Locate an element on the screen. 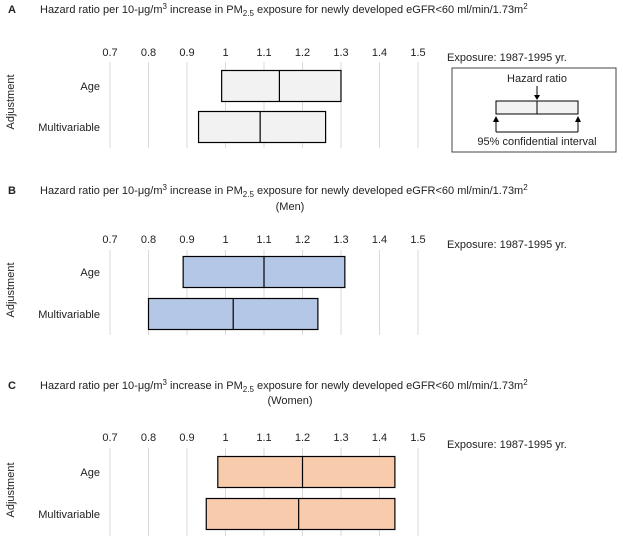 This screenshot has height=538, width=623. panel-letter: C is located at coordinates (12, 386).